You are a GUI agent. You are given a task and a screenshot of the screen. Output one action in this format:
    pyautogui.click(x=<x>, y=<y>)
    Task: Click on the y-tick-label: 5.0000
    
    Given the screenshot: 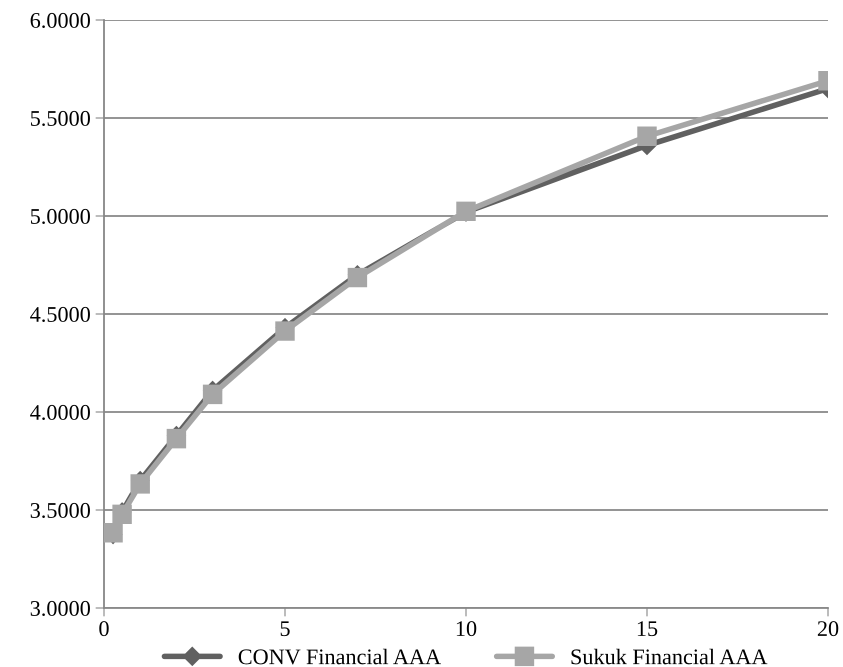 What is the action you would take?
    pyautogui.click(x=60, y=216)
    